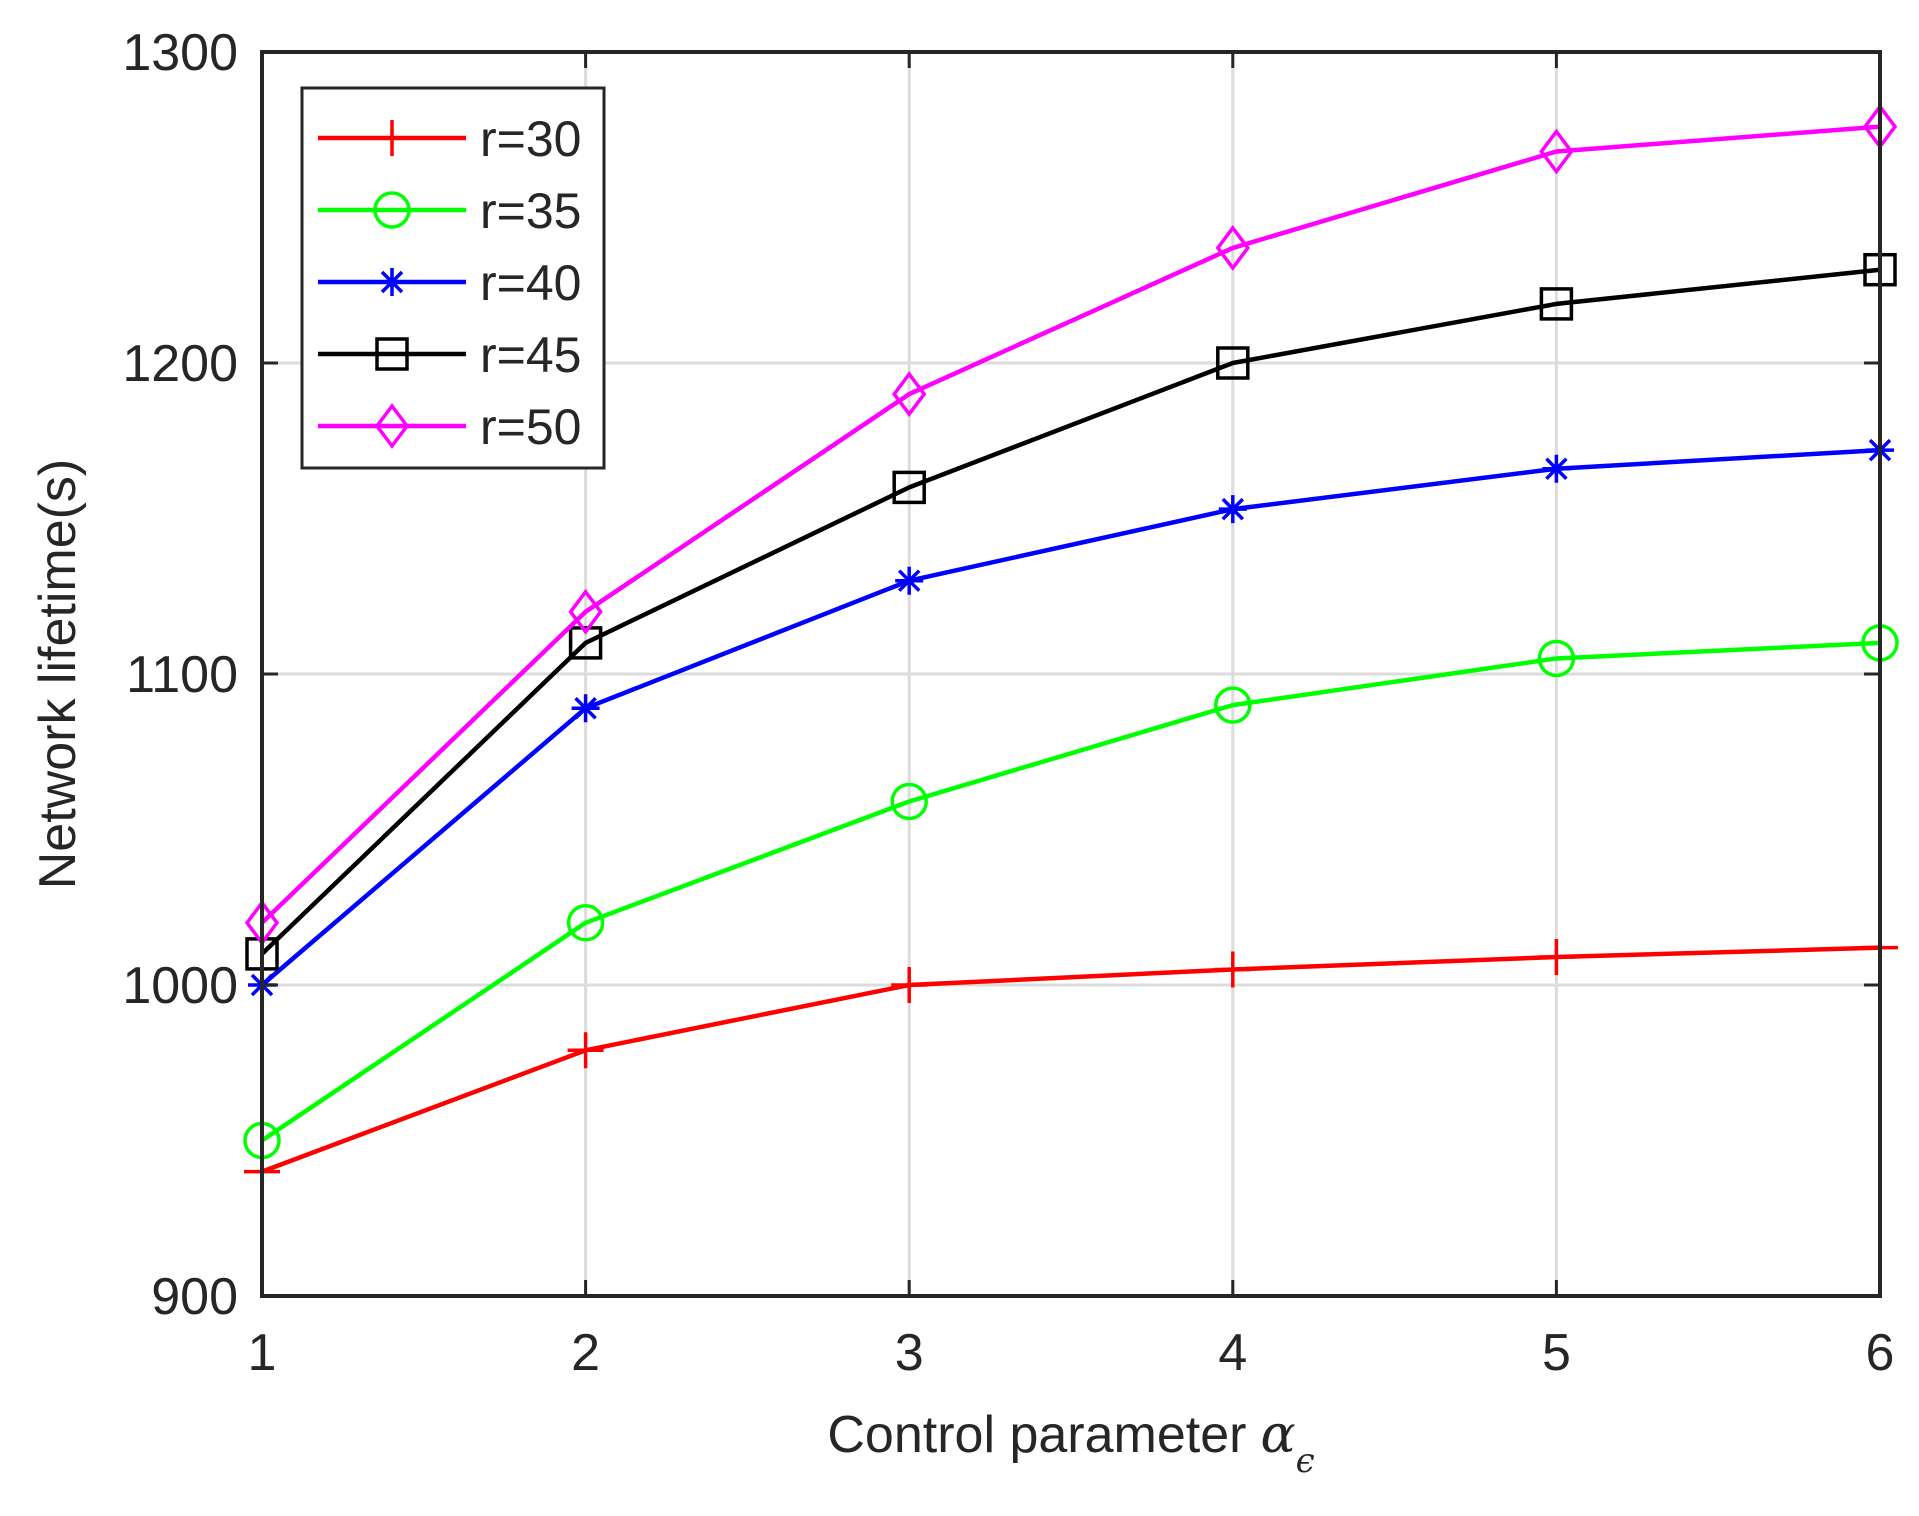 The width and height of the screenshot is (1919, 1516). I want to click on x-tick-label: 3, so click(909, 1353).